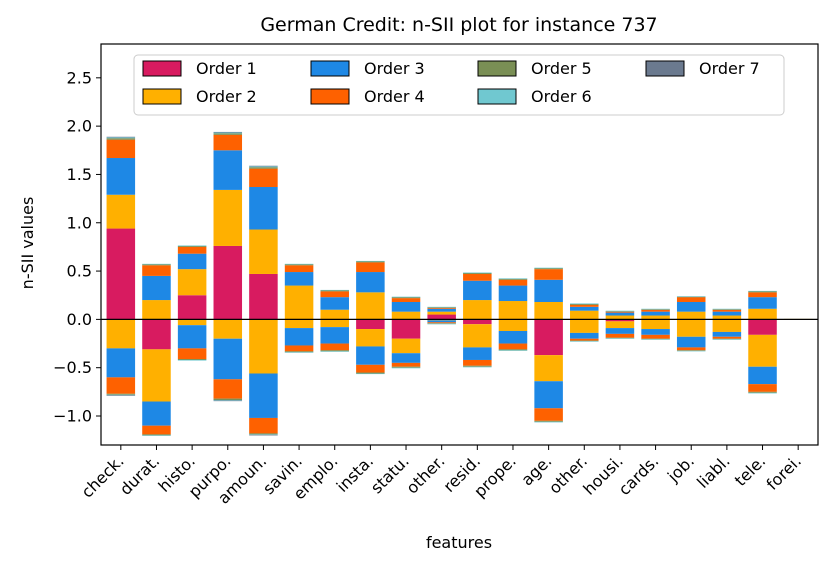 This screenshot has width=831, height=565. What do you see at coordinates (459, 542) in the screenshot?
I see `x-axis-label: features` at bounding box center [459, 542].